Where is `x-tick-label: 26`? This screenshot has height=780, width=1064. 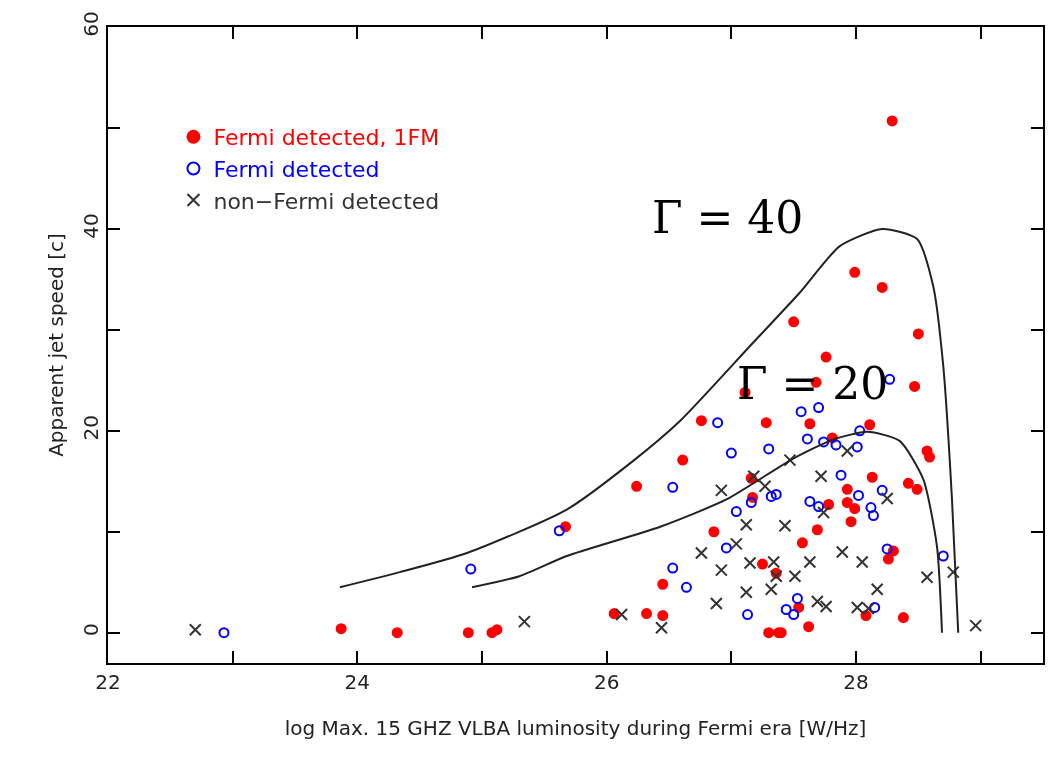 x-tick-label: 26 is located at coordinates (606, 682).